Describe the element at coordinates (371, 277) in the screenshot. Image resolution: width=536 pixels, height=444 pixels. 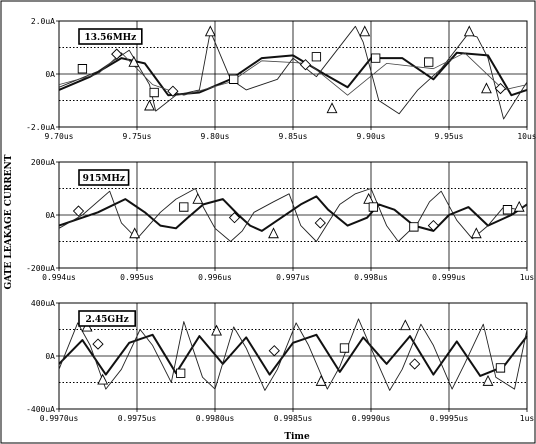
I see `x-tick-label: 0.998us` at that location.